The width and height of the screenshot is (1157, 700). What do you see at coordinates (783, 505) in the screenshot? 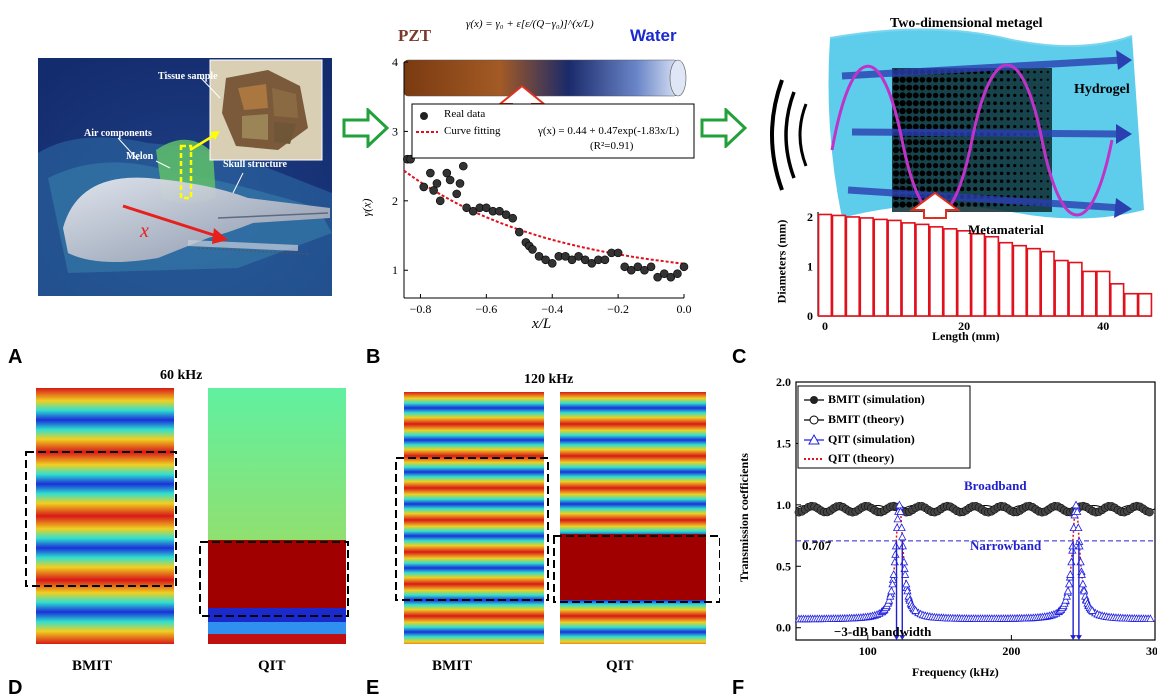
I see `y-tick-label: 1.0` at bounding box center [783, 505].